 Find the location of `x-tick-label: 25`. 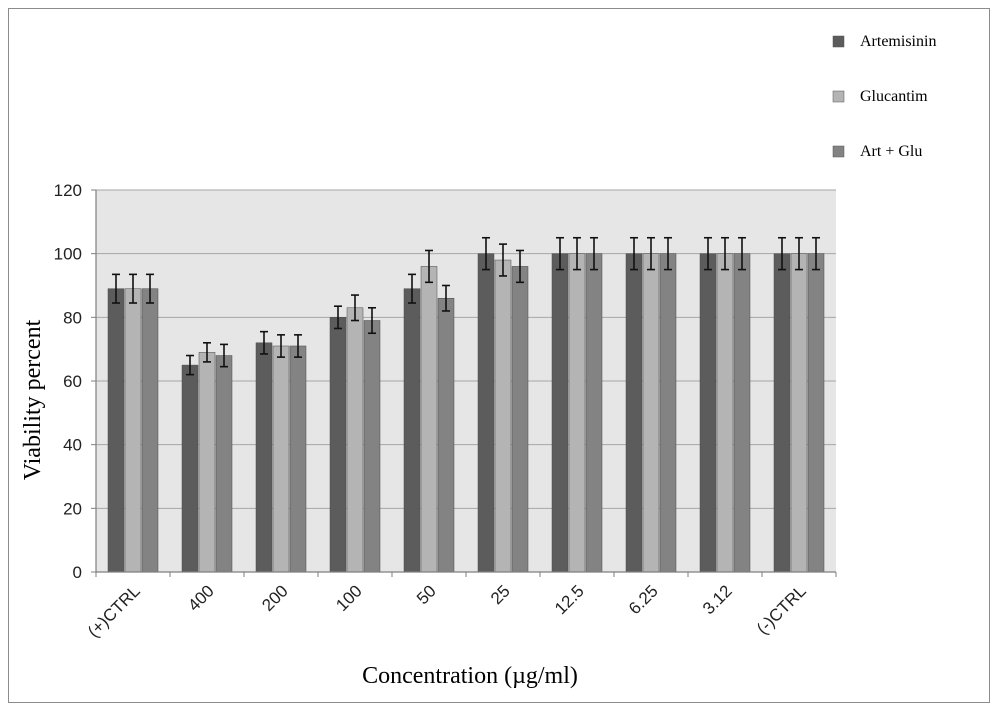

x-tick-label: 25 is located at coordinates (500, 594).